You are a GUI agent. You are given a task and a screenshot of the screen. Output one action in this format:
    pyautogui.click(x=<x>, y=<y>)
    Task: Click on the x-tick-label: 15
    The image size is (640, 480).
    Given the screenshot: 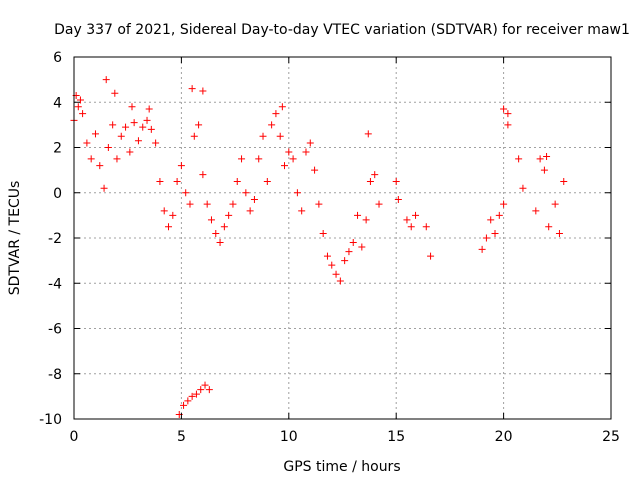 What is the action you would take?
    pyautogui.click(x=396, y=437)
    